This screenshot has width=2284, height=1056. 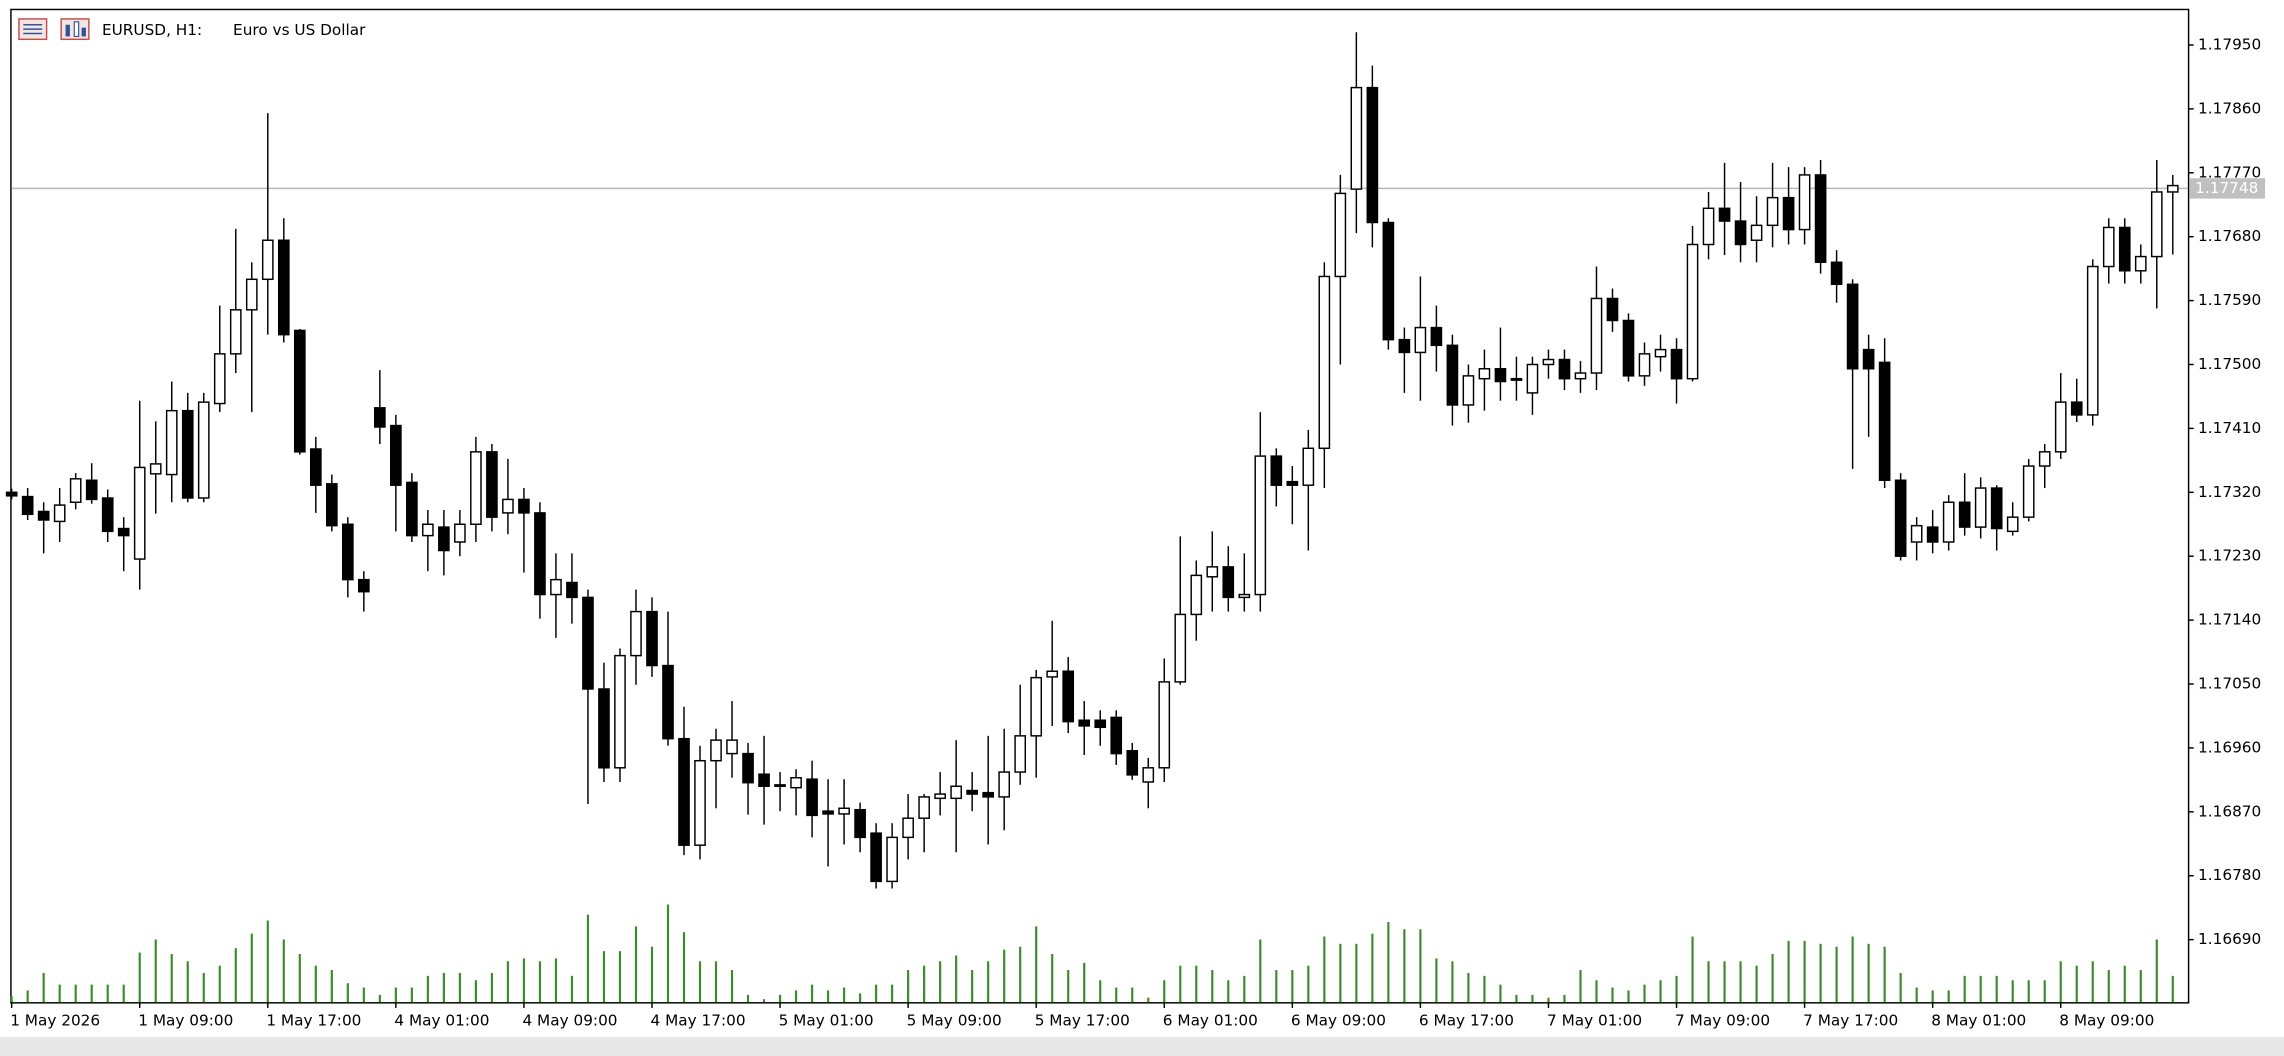 I want to click on y-tick-label: 1.17140, so click(x=2229, y=620).